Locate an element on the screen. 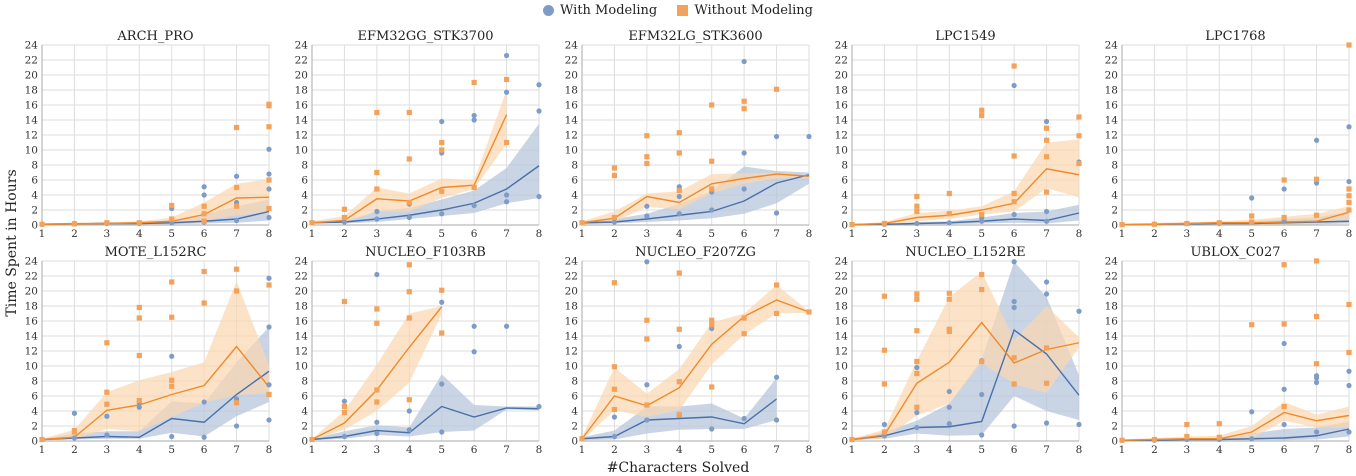 This screenshot has height=476, width=1356. y-tick-label: 22 is located at coordinates (841, 61).